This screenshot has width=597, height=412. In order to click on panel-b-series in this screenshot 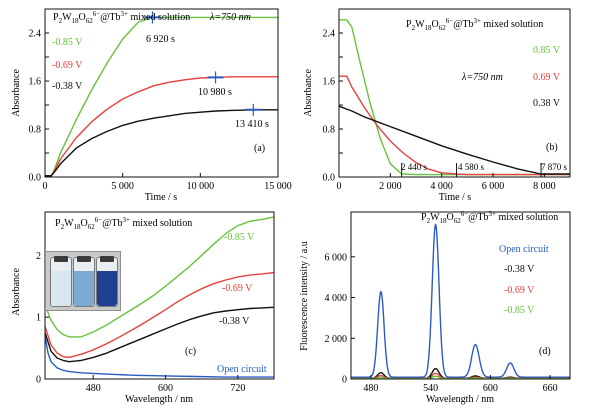, I will do `click(454, 98)`.